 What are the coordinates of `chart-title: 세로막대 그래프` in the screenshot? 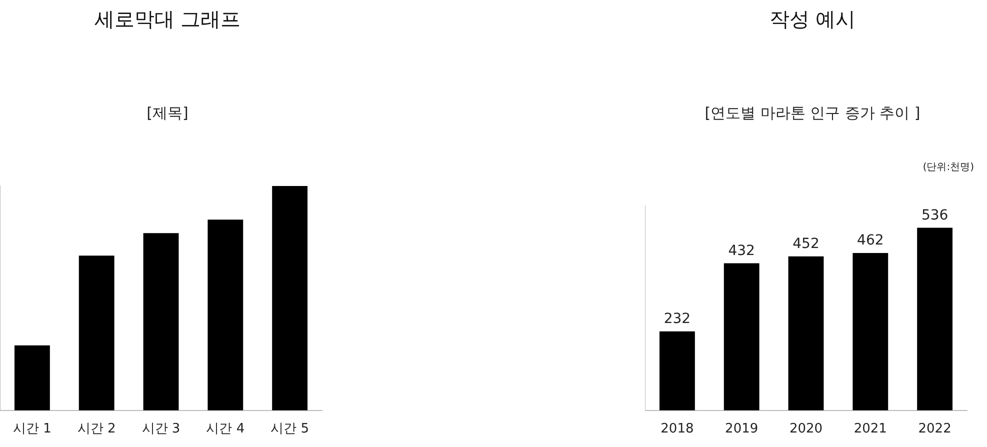 It's located at (167, 19).